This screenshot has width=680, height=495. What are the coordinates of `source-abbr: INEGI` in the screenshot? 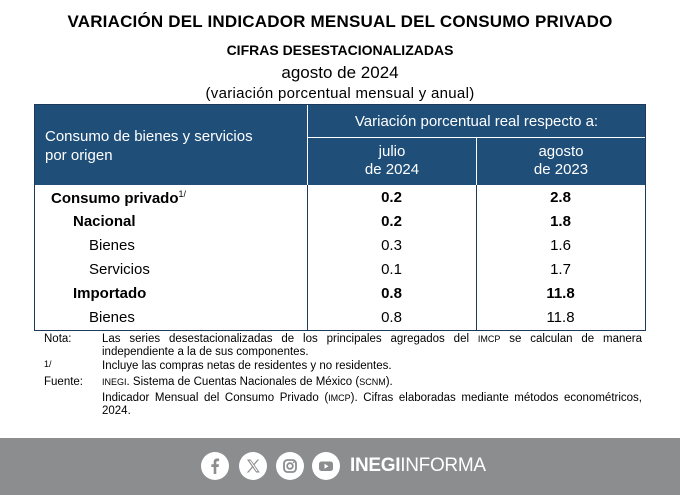 It's located at (114, 382).